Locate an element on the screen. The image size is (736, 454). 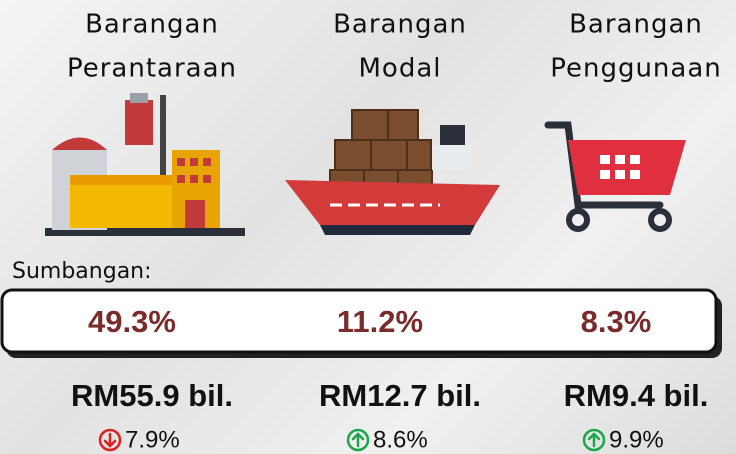
trade-value: RM12.7 bil. is located at coordinates (400, 395).